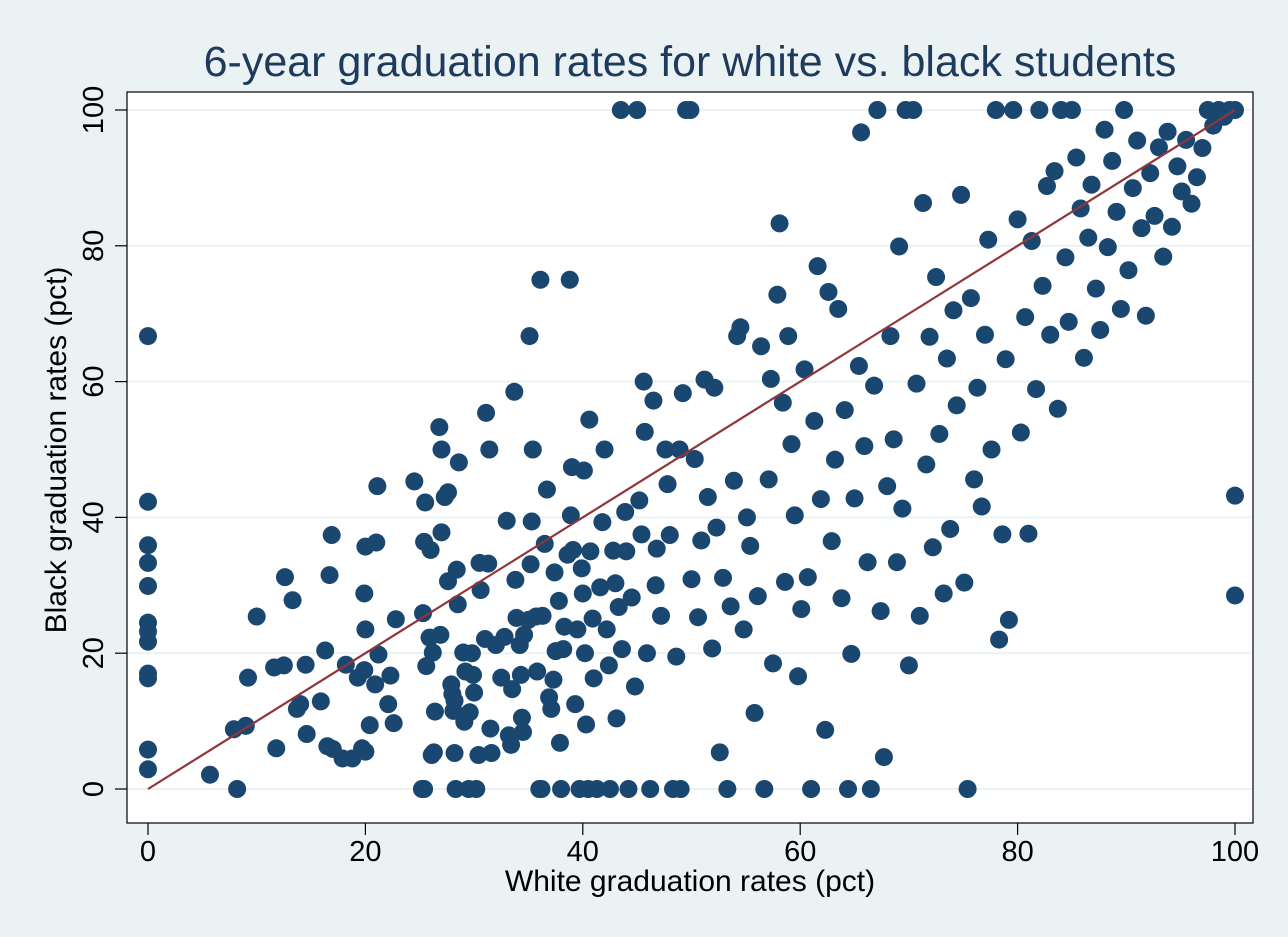 This screenshot has width=1288, height=937. I want to click on y-tick-label: 100, so click(94, 110).